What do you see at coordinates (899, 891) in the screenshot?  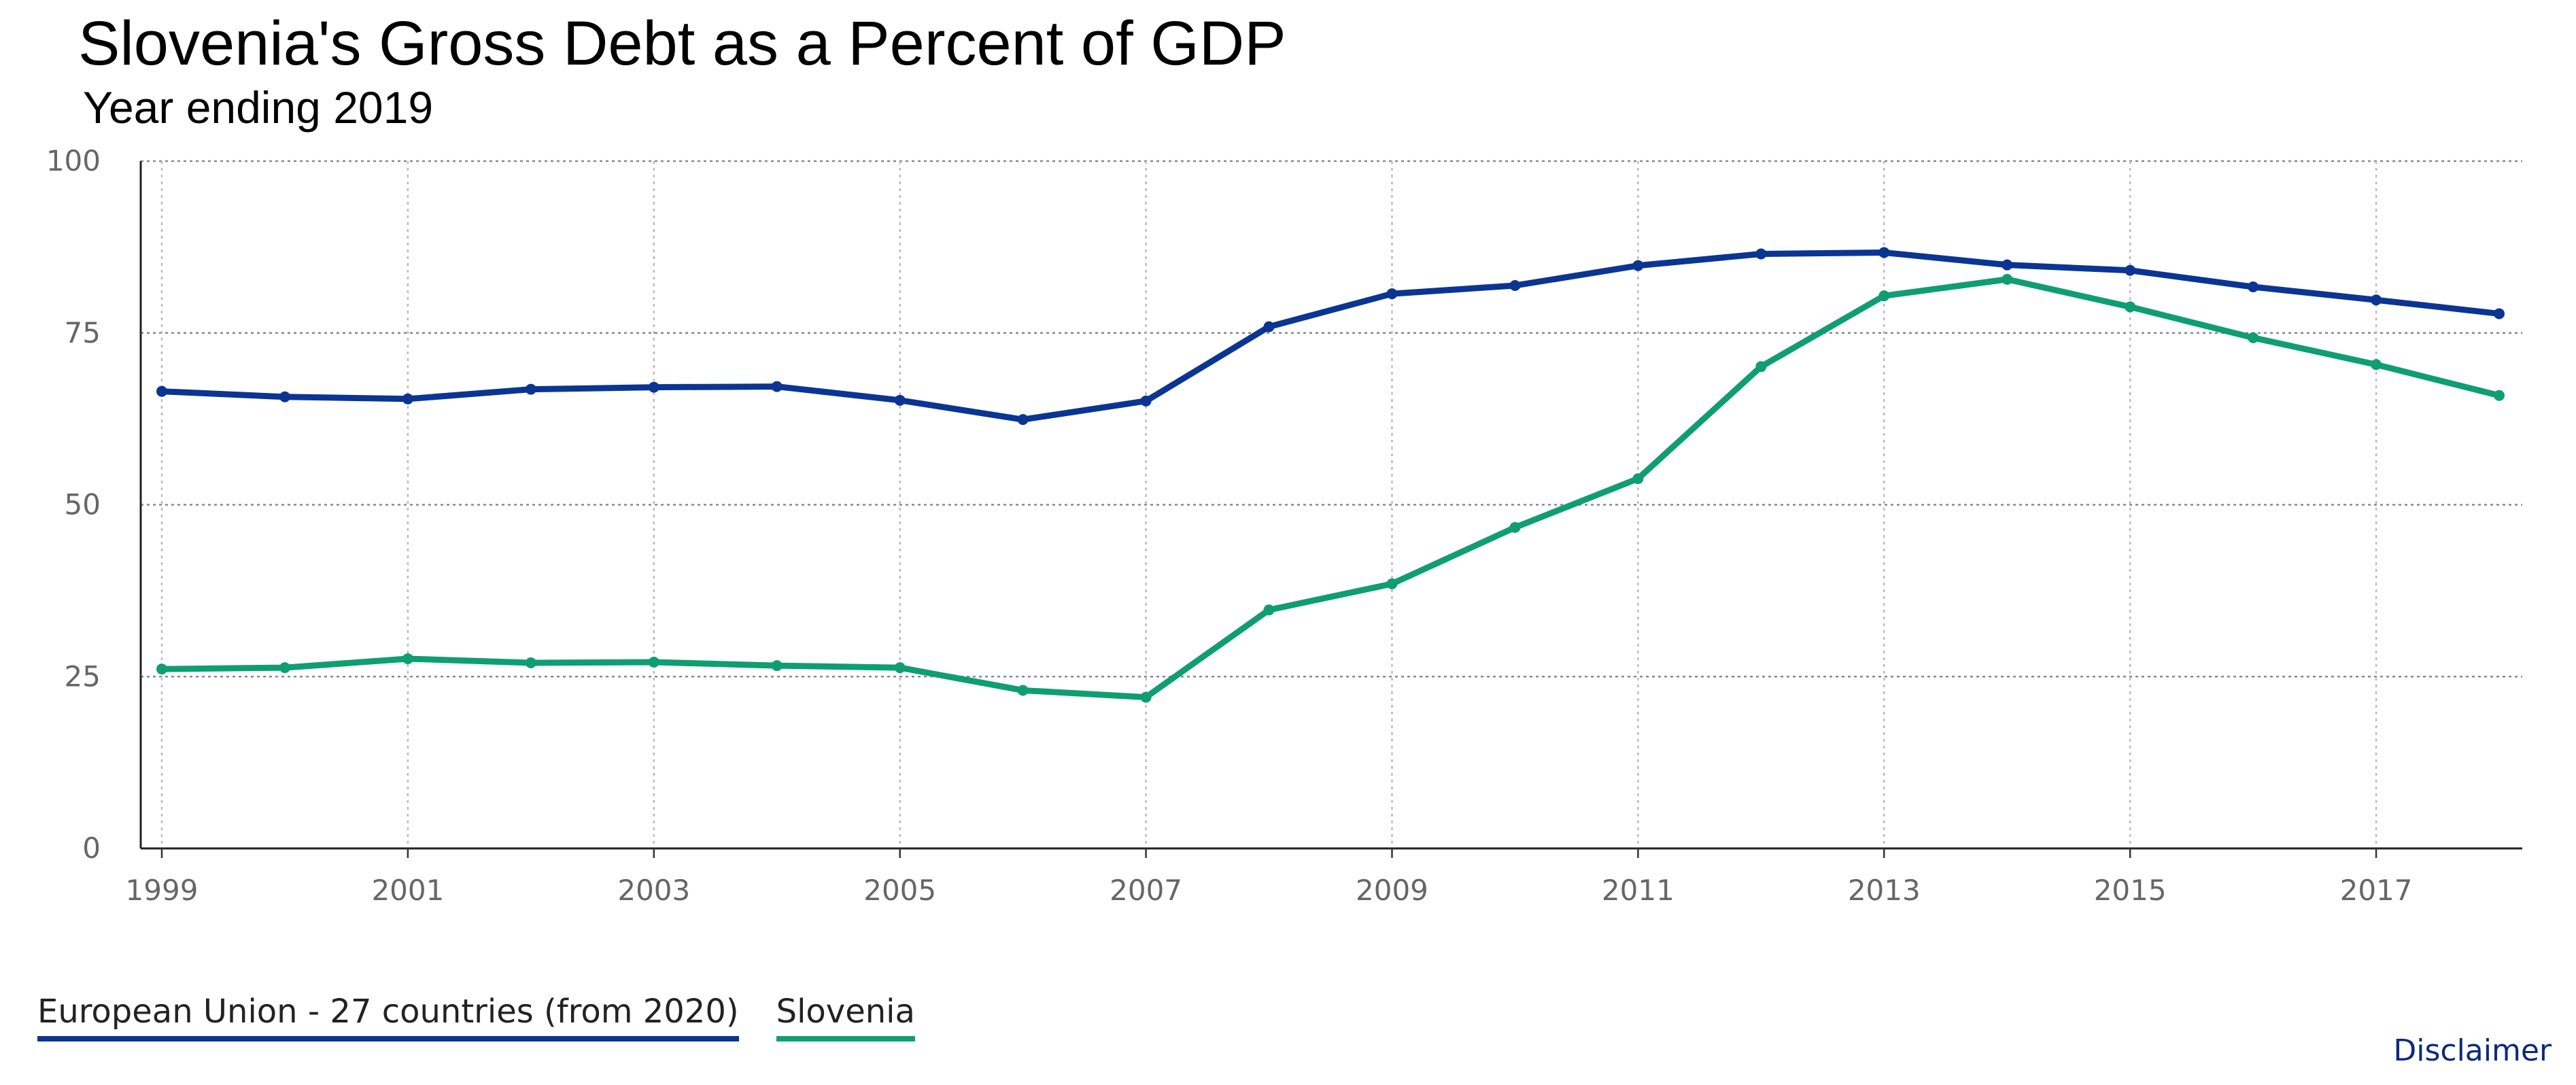 I see `x-tick-label: 2005` at bounding box center [899, 891].